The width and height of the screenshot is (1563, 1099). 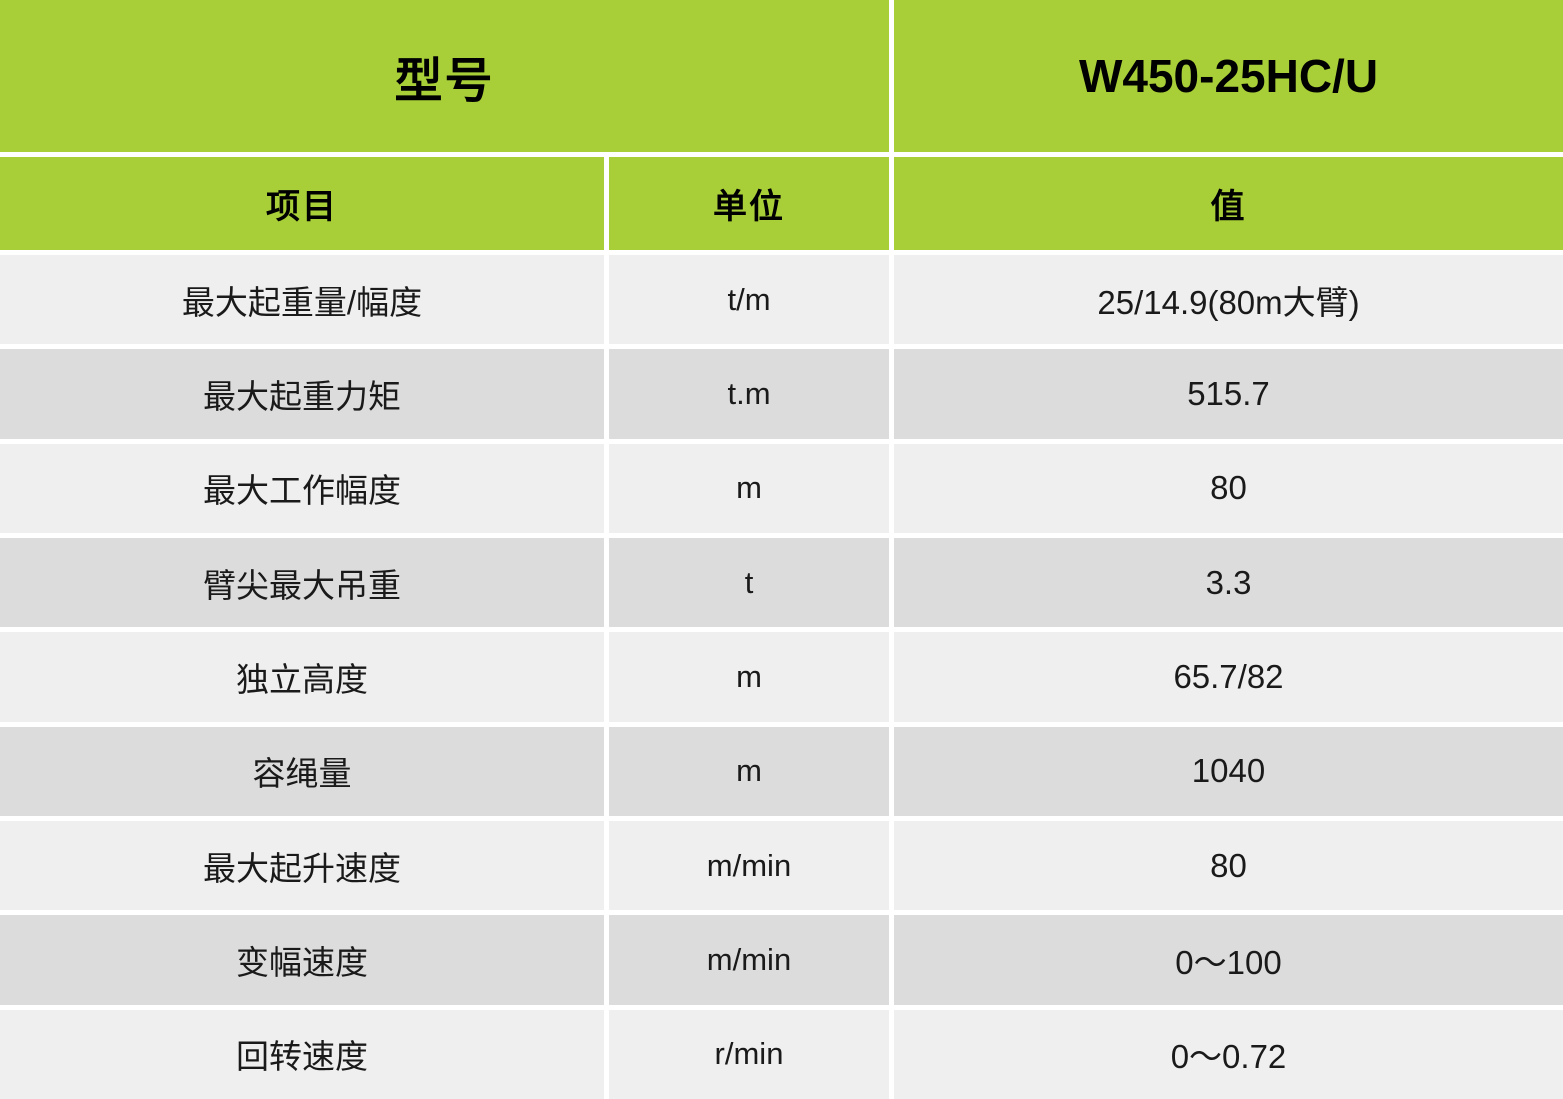 What do you see at coordinates (302, 771) in the screenshot?
I see `cell-item: 容绳量` at bounding box center [302, 771].